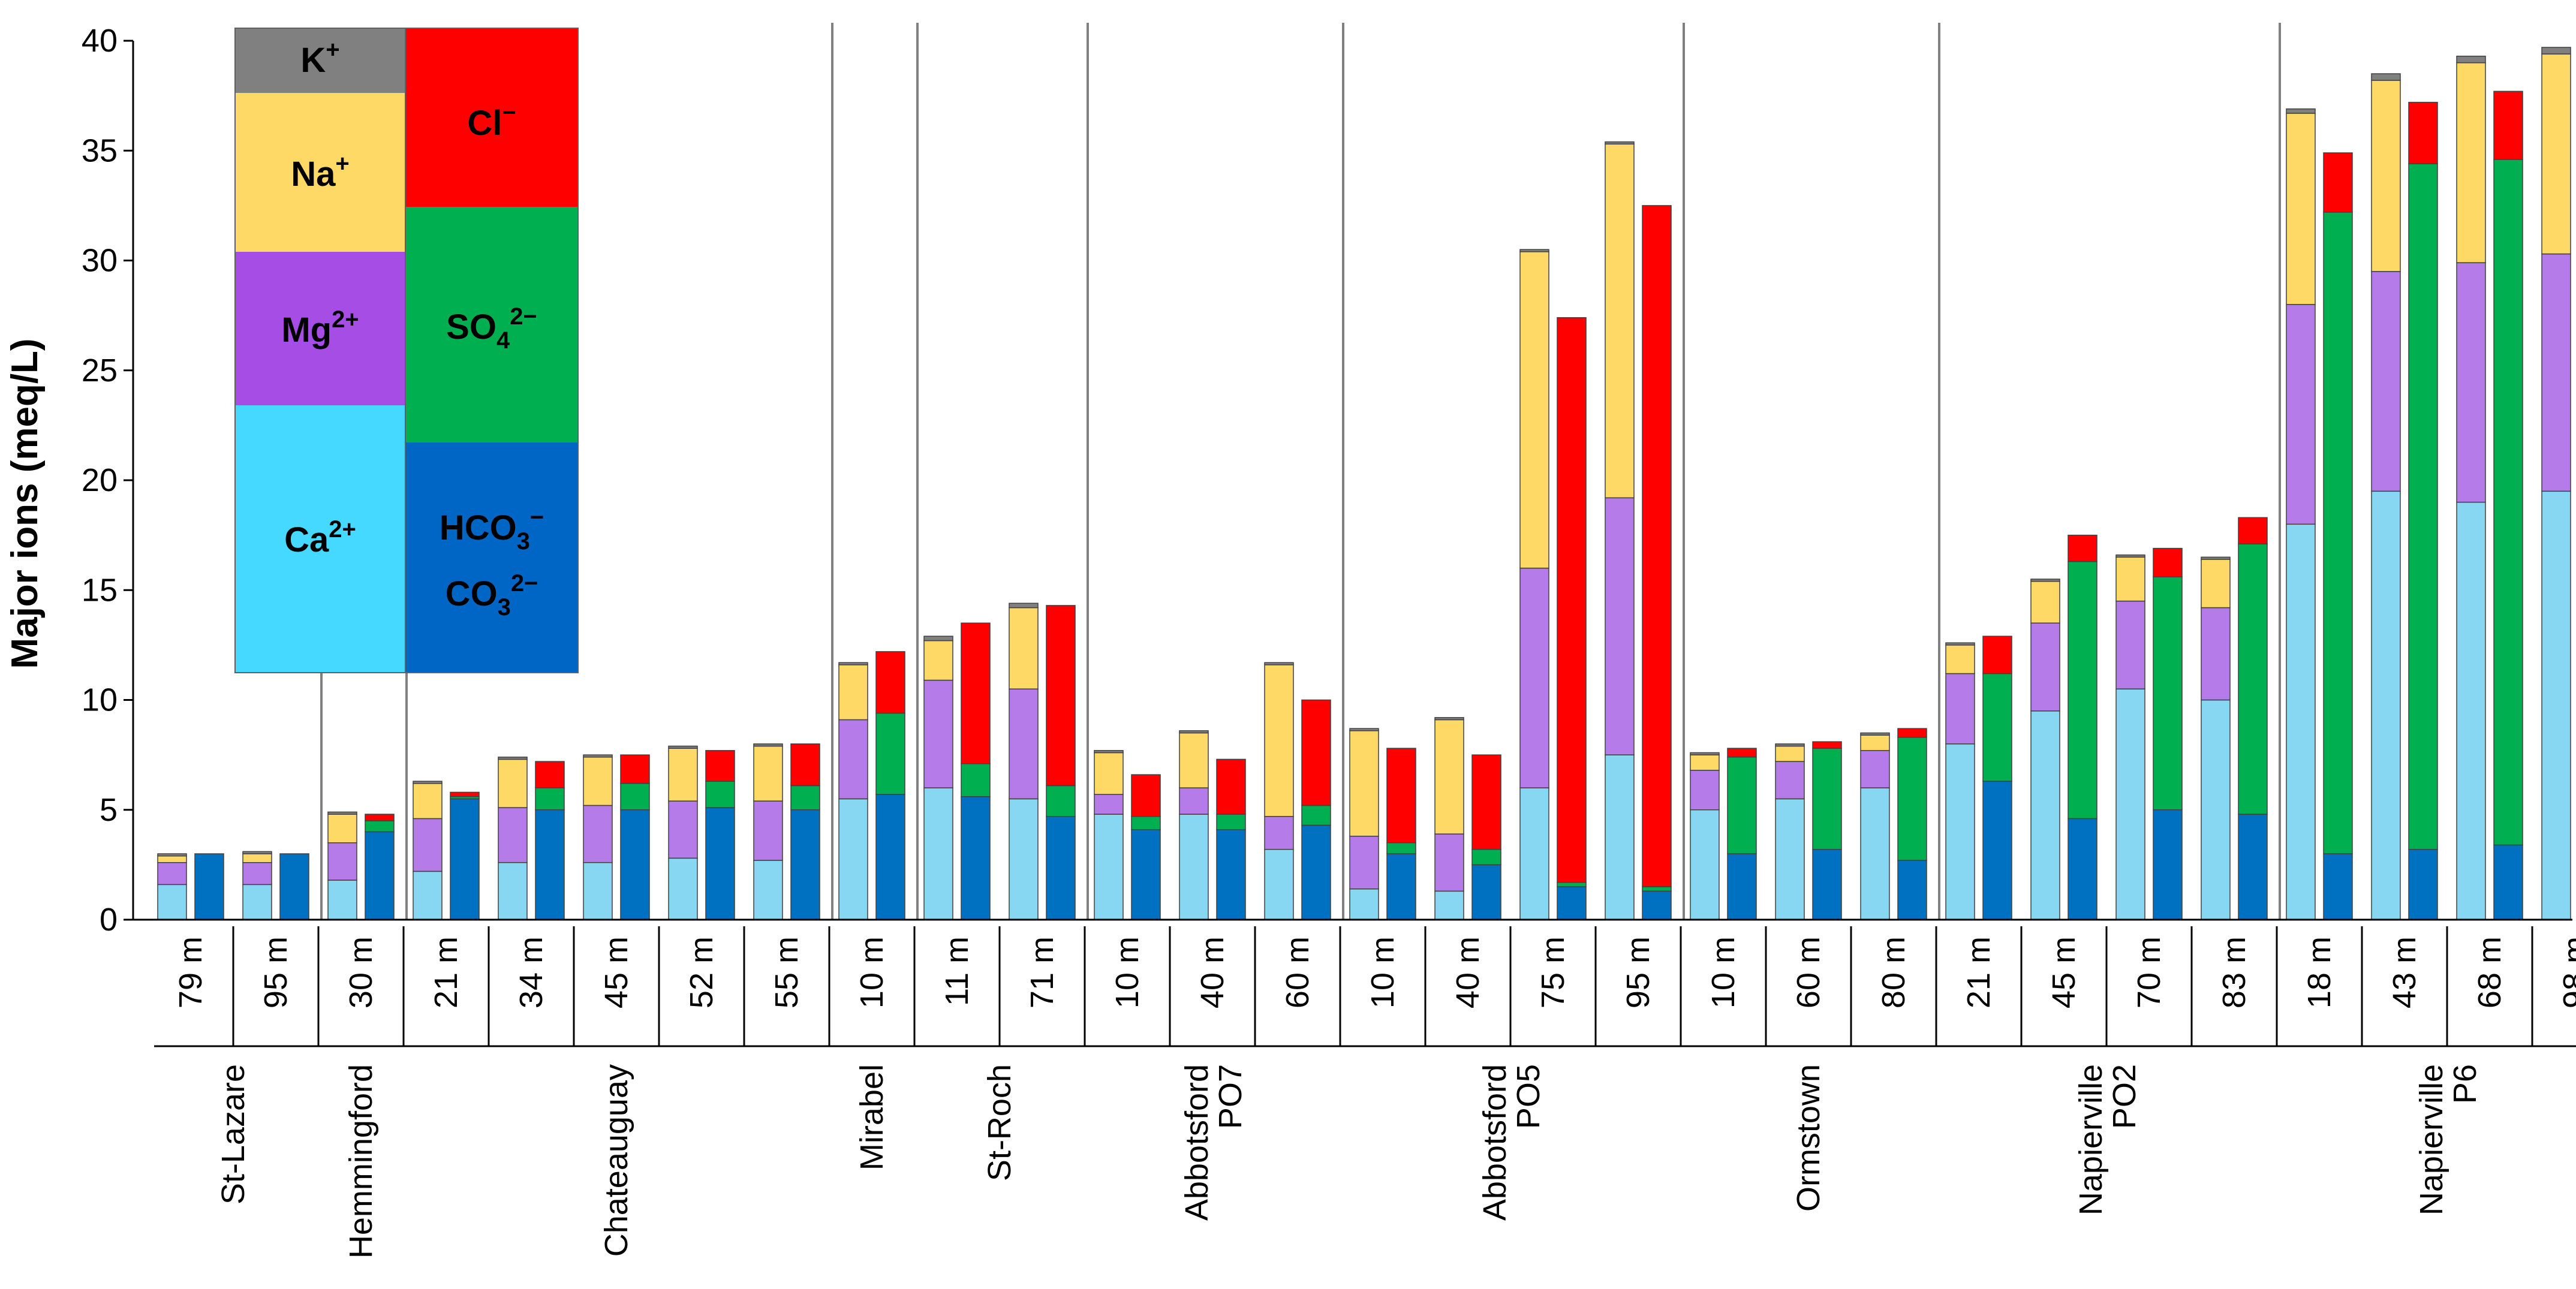 The image size is (2576, 1289). I want to click on y-tick-label: 5, so click(109, 810).